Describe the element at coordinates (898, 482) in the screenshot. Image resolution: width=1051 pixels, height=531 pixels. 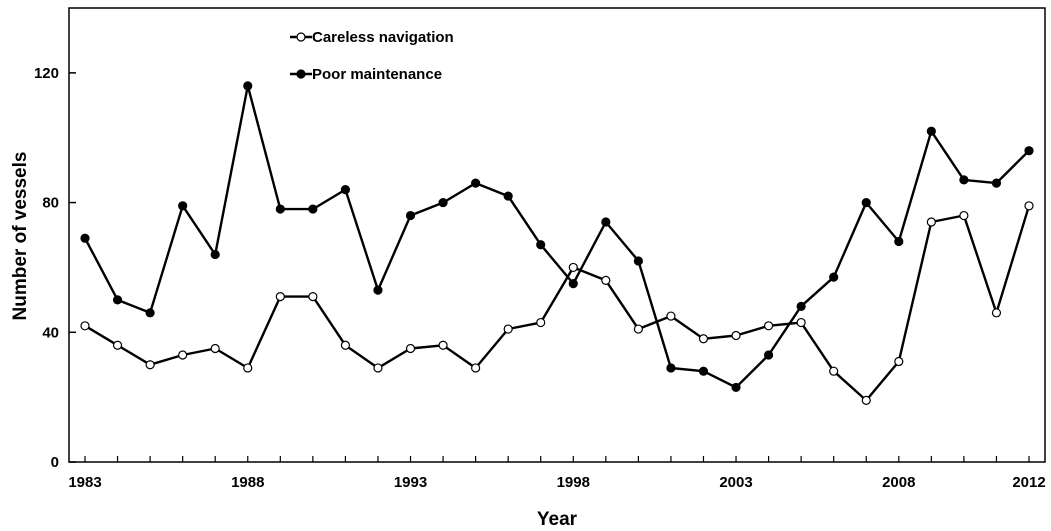
I see `x-tick-label: 2008` at that location.